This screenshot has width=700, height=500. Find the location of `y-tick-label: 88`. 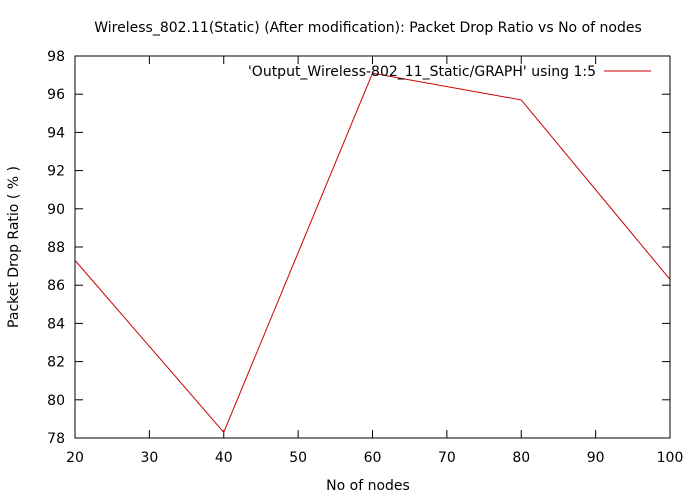

y-tick-label: 88 is located at coordinates (56, 248).